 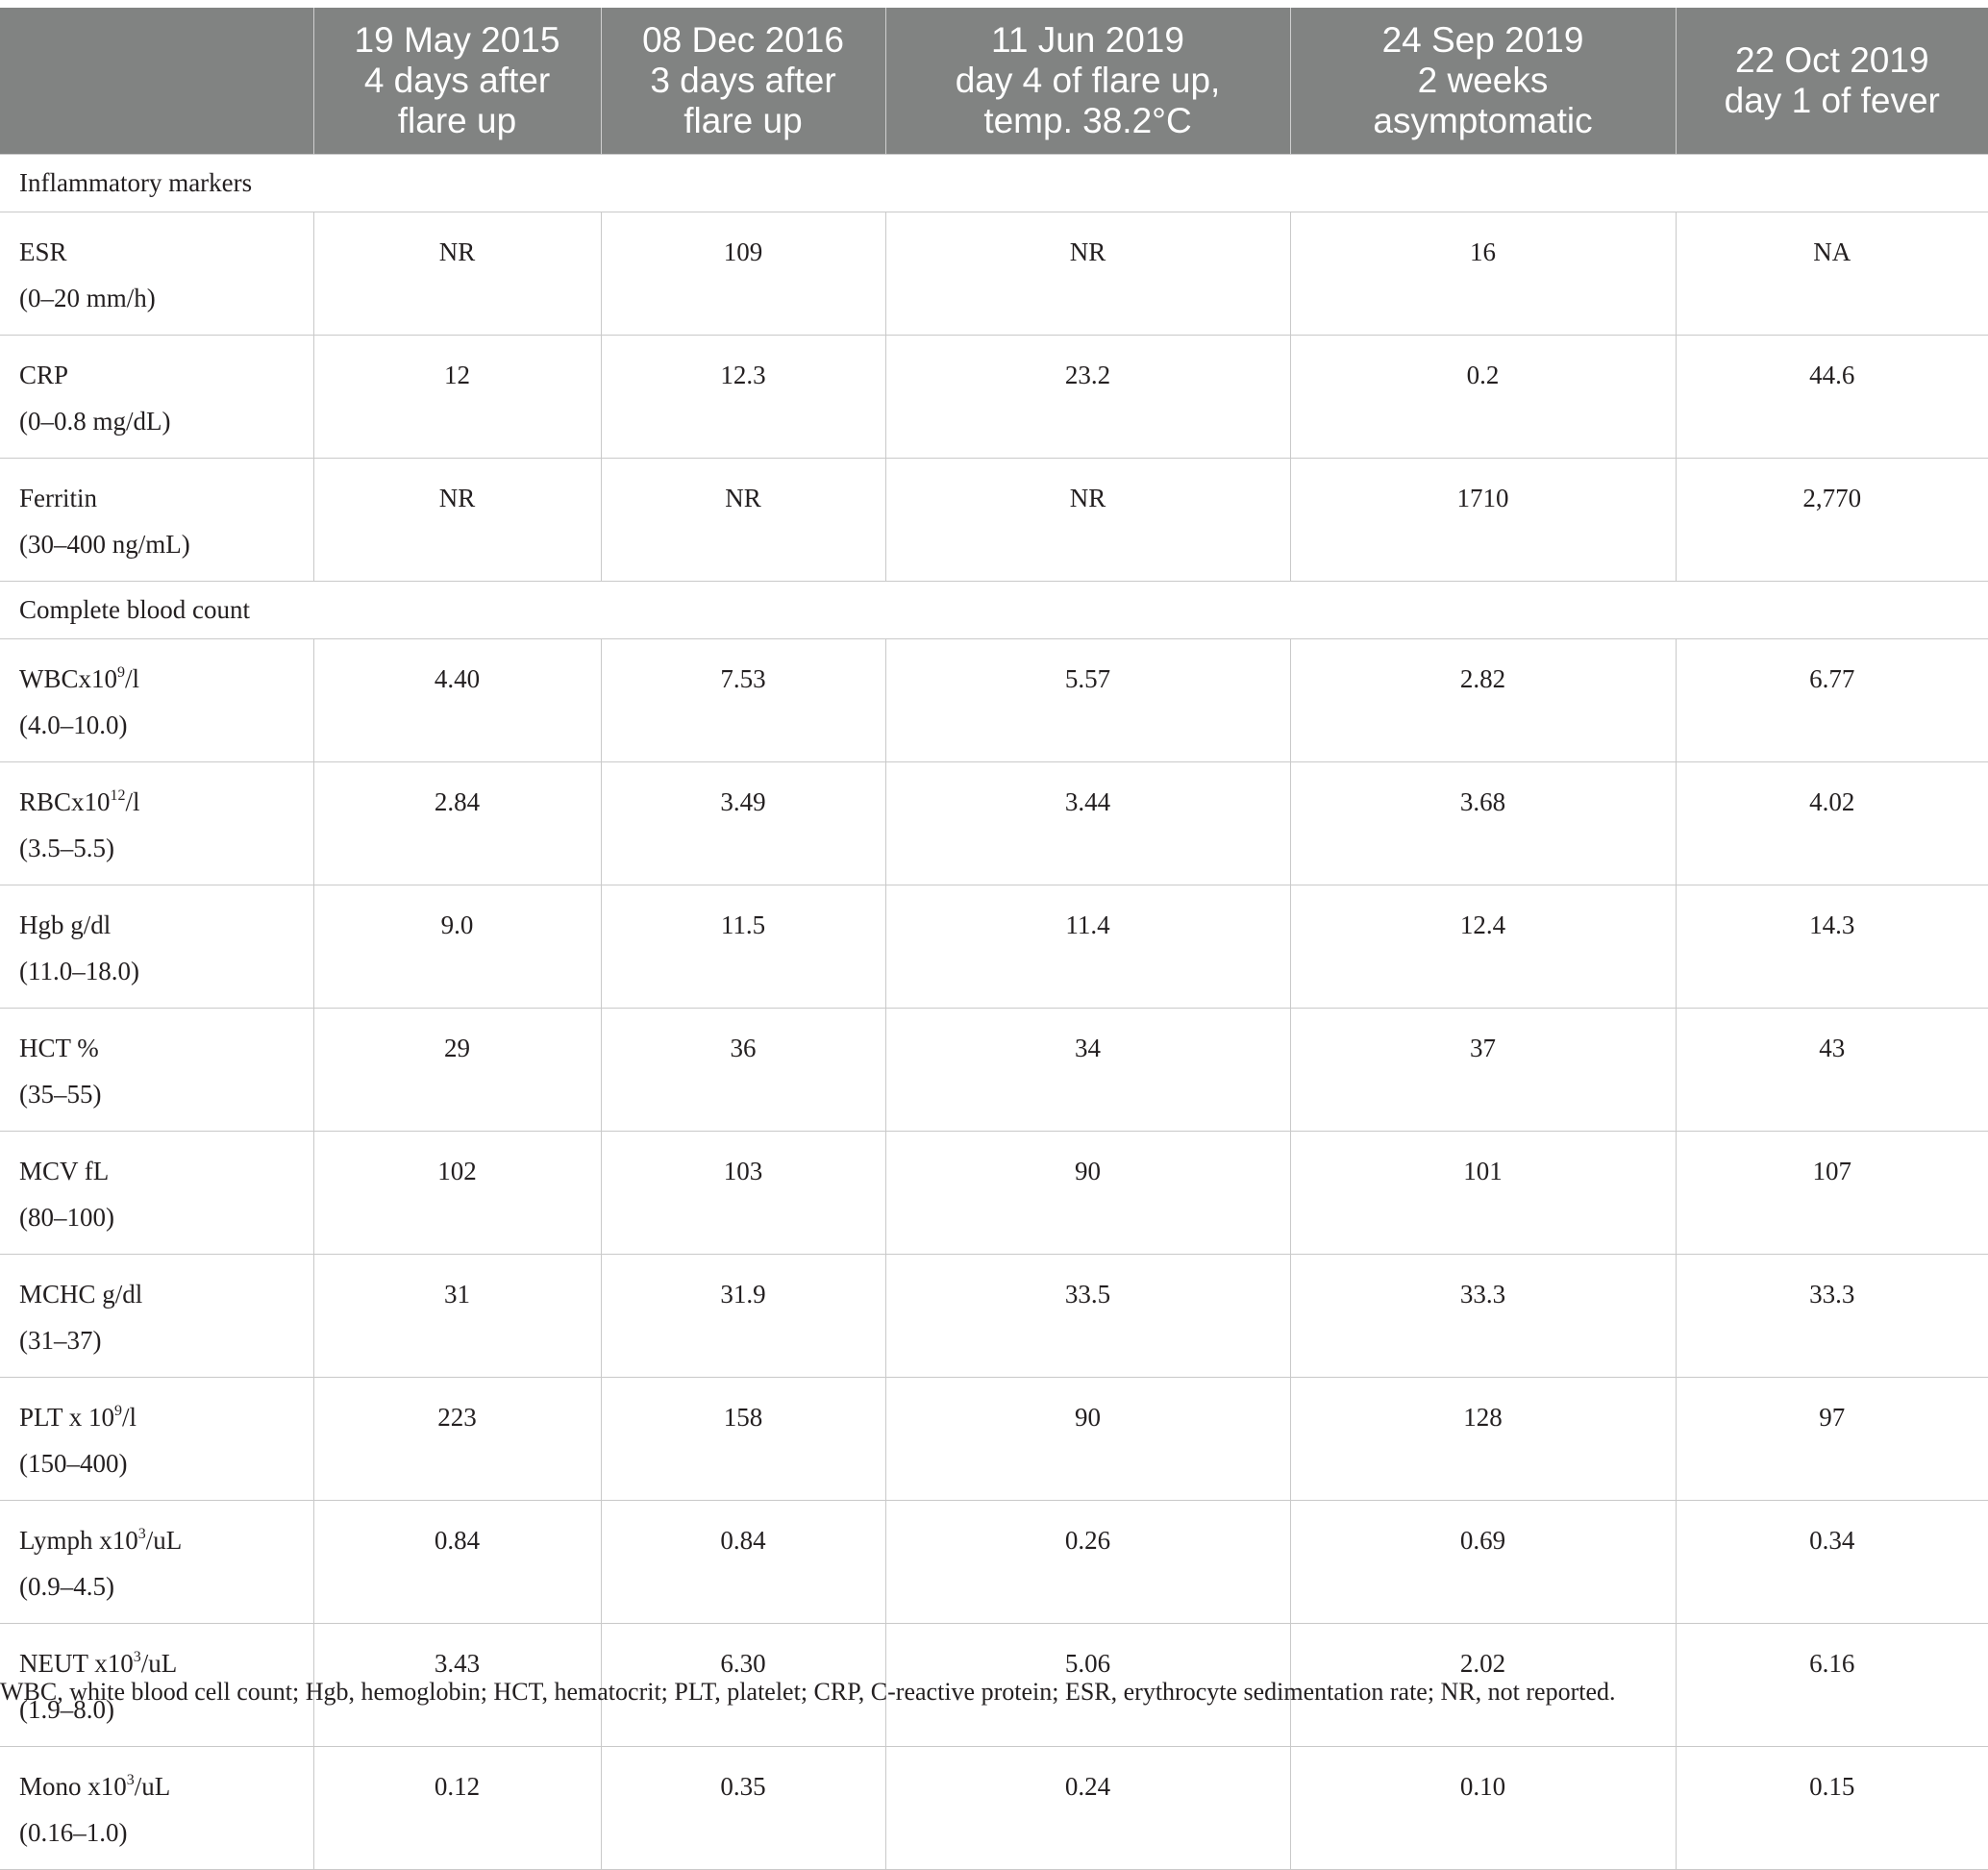 I want to click on parameter-cell: PLT x 109/l (150–400), so click(x=157, y=1439).